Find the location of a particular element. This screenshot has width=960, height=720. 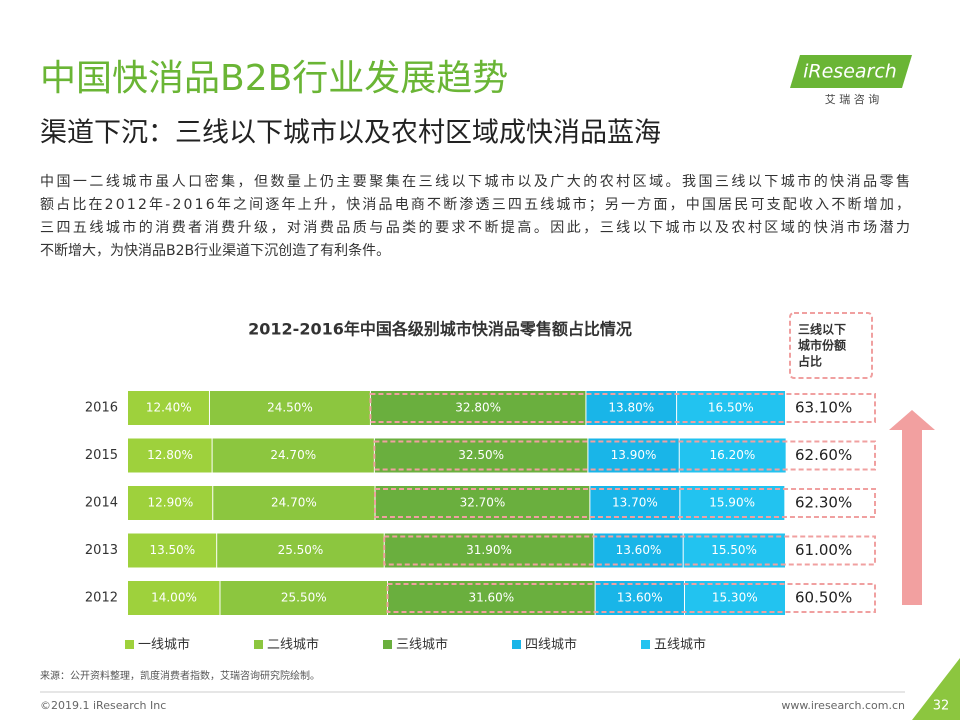

intro-line: 不断增大，为快消品B2B行业渠道下沉创造了有利条件。 is located at coordinates (215, 250).